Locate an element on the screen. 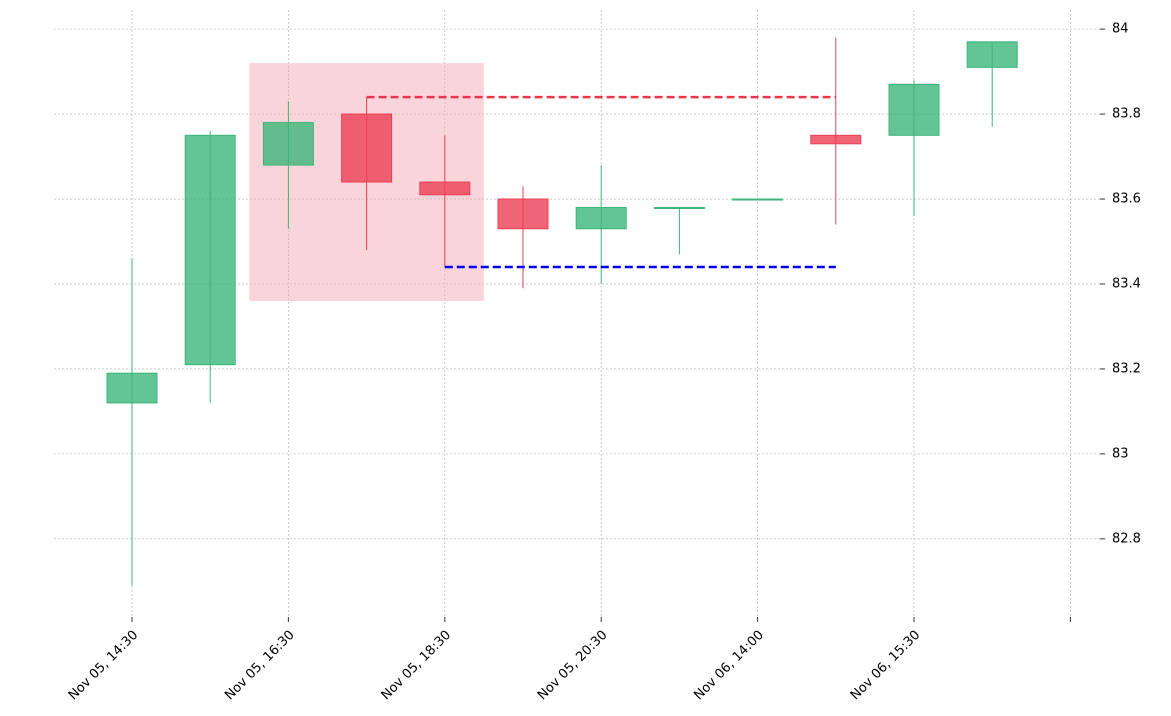 Image resolution: width=1171 pixels, height=716 pixels. y-tick-label: 83.6 is located at coordinates (1126, 199).